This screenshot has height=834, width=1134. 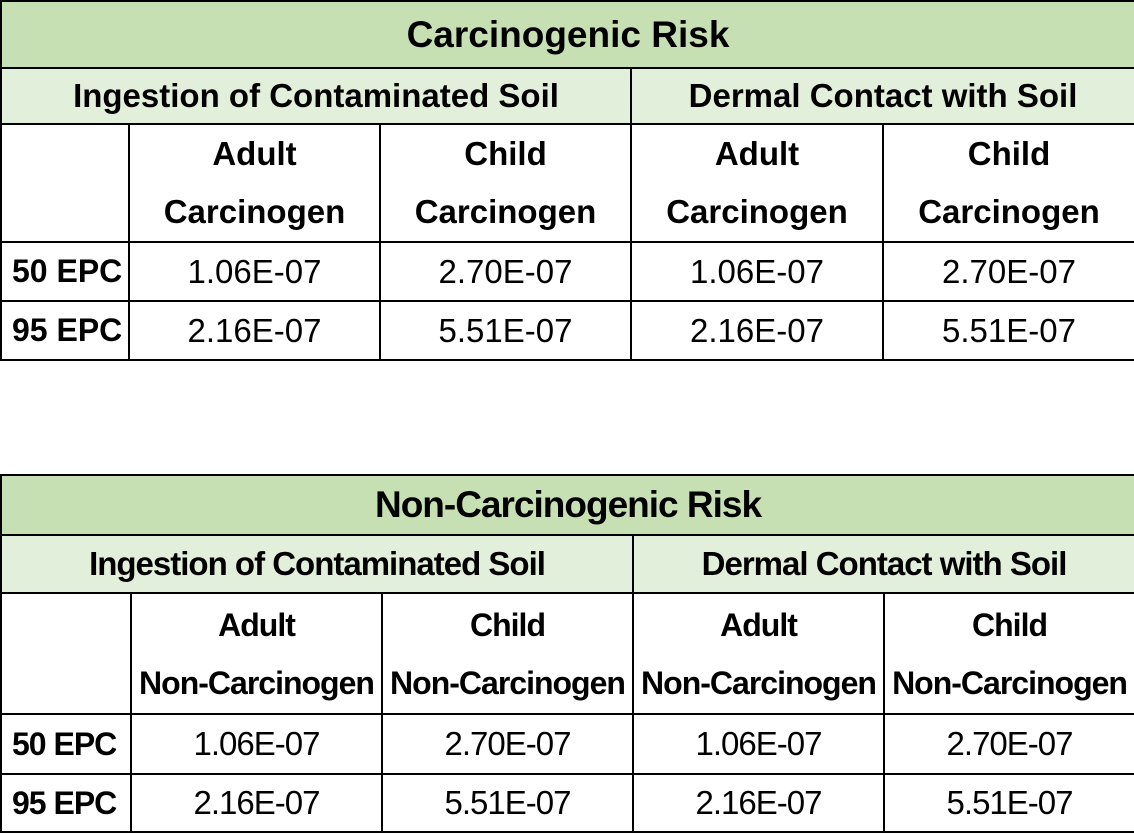 What do you see at coordinates (1008, 653) in the screenshot?
I see `column-header-child-dermal: Child Non-Carcinogen` at bounding box center [1008, 653].